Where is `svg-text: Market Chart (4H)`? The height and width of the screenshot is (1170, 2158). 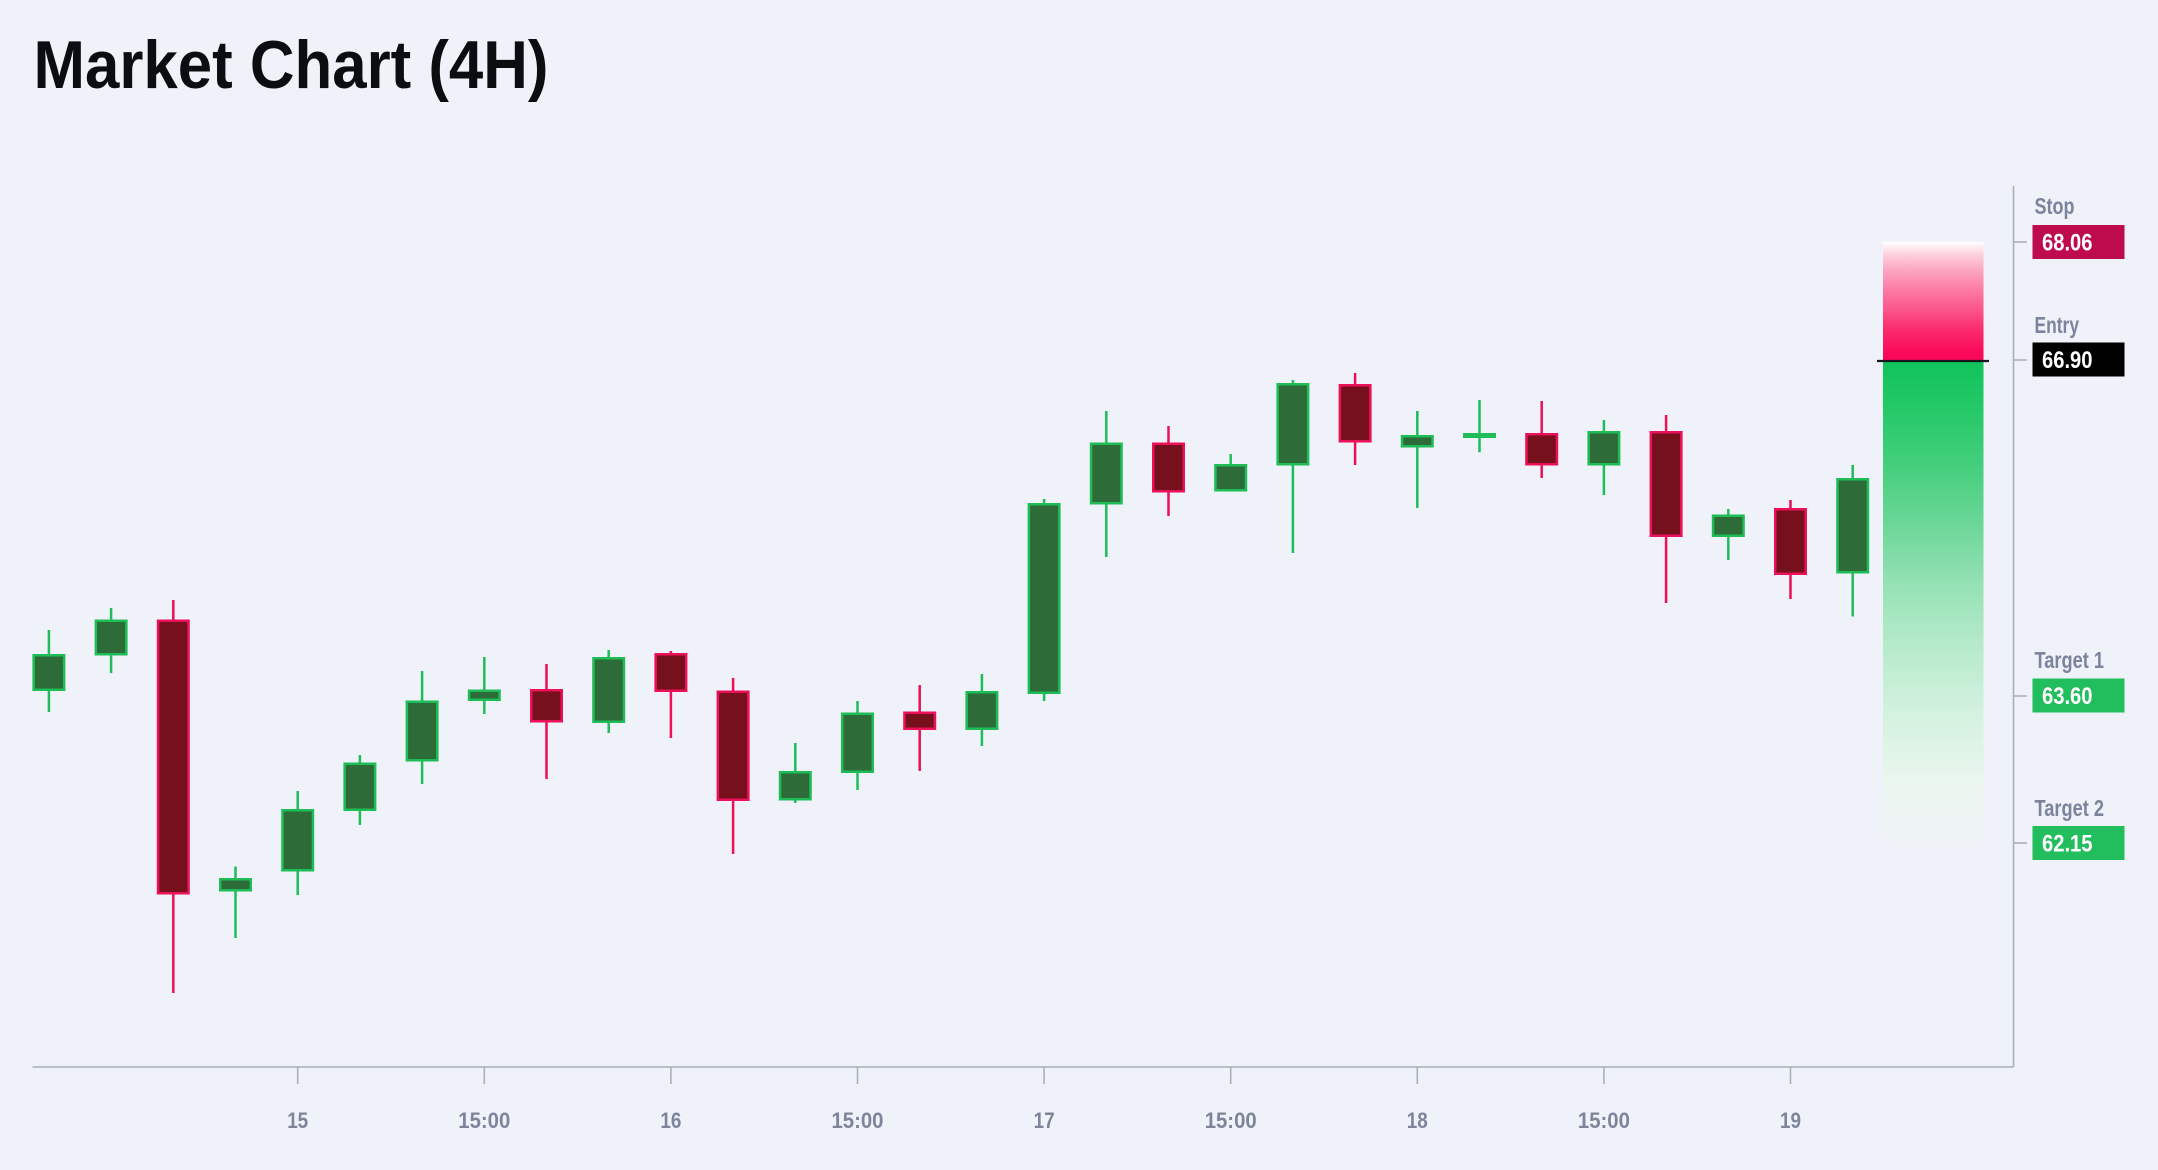
svg-text: Market Chart (4H) is located at coordinates (291, 65).